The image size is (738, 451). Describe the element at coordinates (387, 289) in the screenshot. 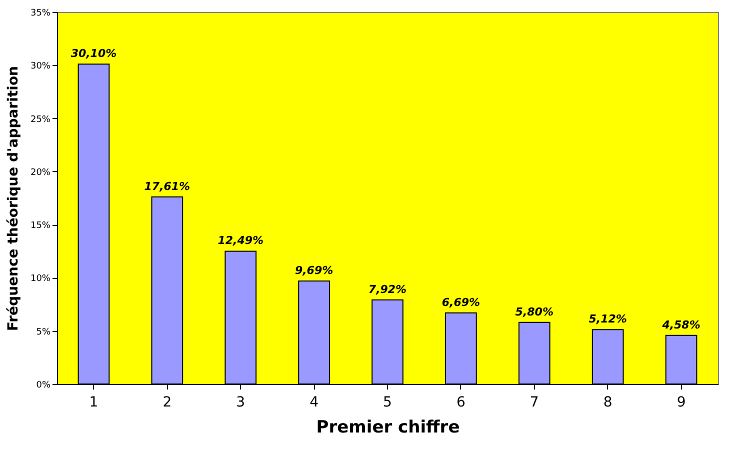

I see `data-label: 7,92%` at that location.